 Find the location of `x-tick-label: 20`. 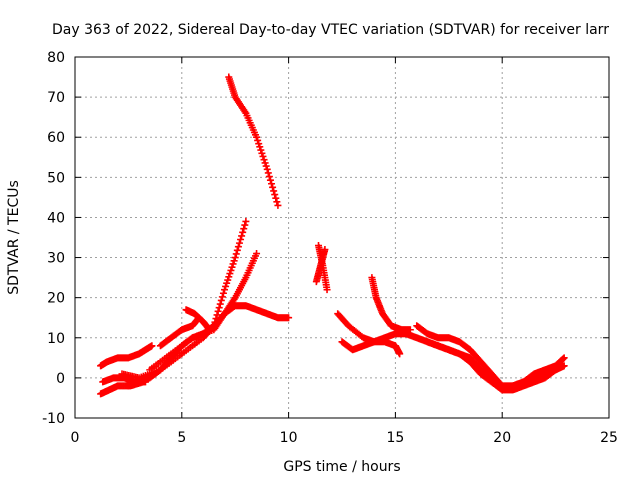

x-tick-label: 20 is located at coordinates (502, 438).